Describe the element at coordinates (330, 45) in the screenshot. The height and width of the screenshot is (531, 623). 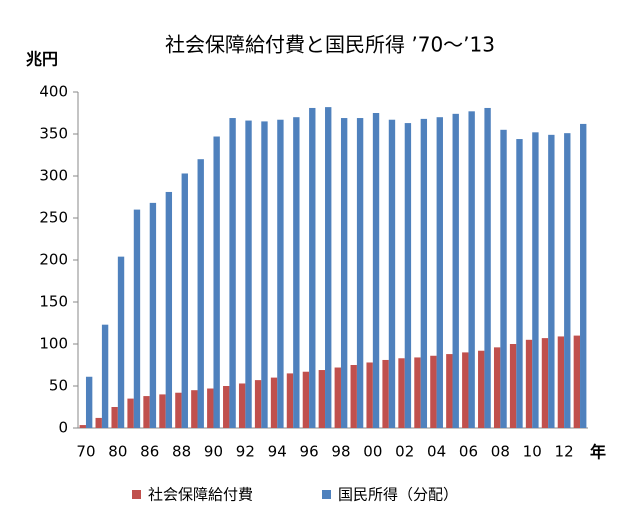
I see `chart-title: 社会保障給付費と国民所得 ’70～’13` at that location.